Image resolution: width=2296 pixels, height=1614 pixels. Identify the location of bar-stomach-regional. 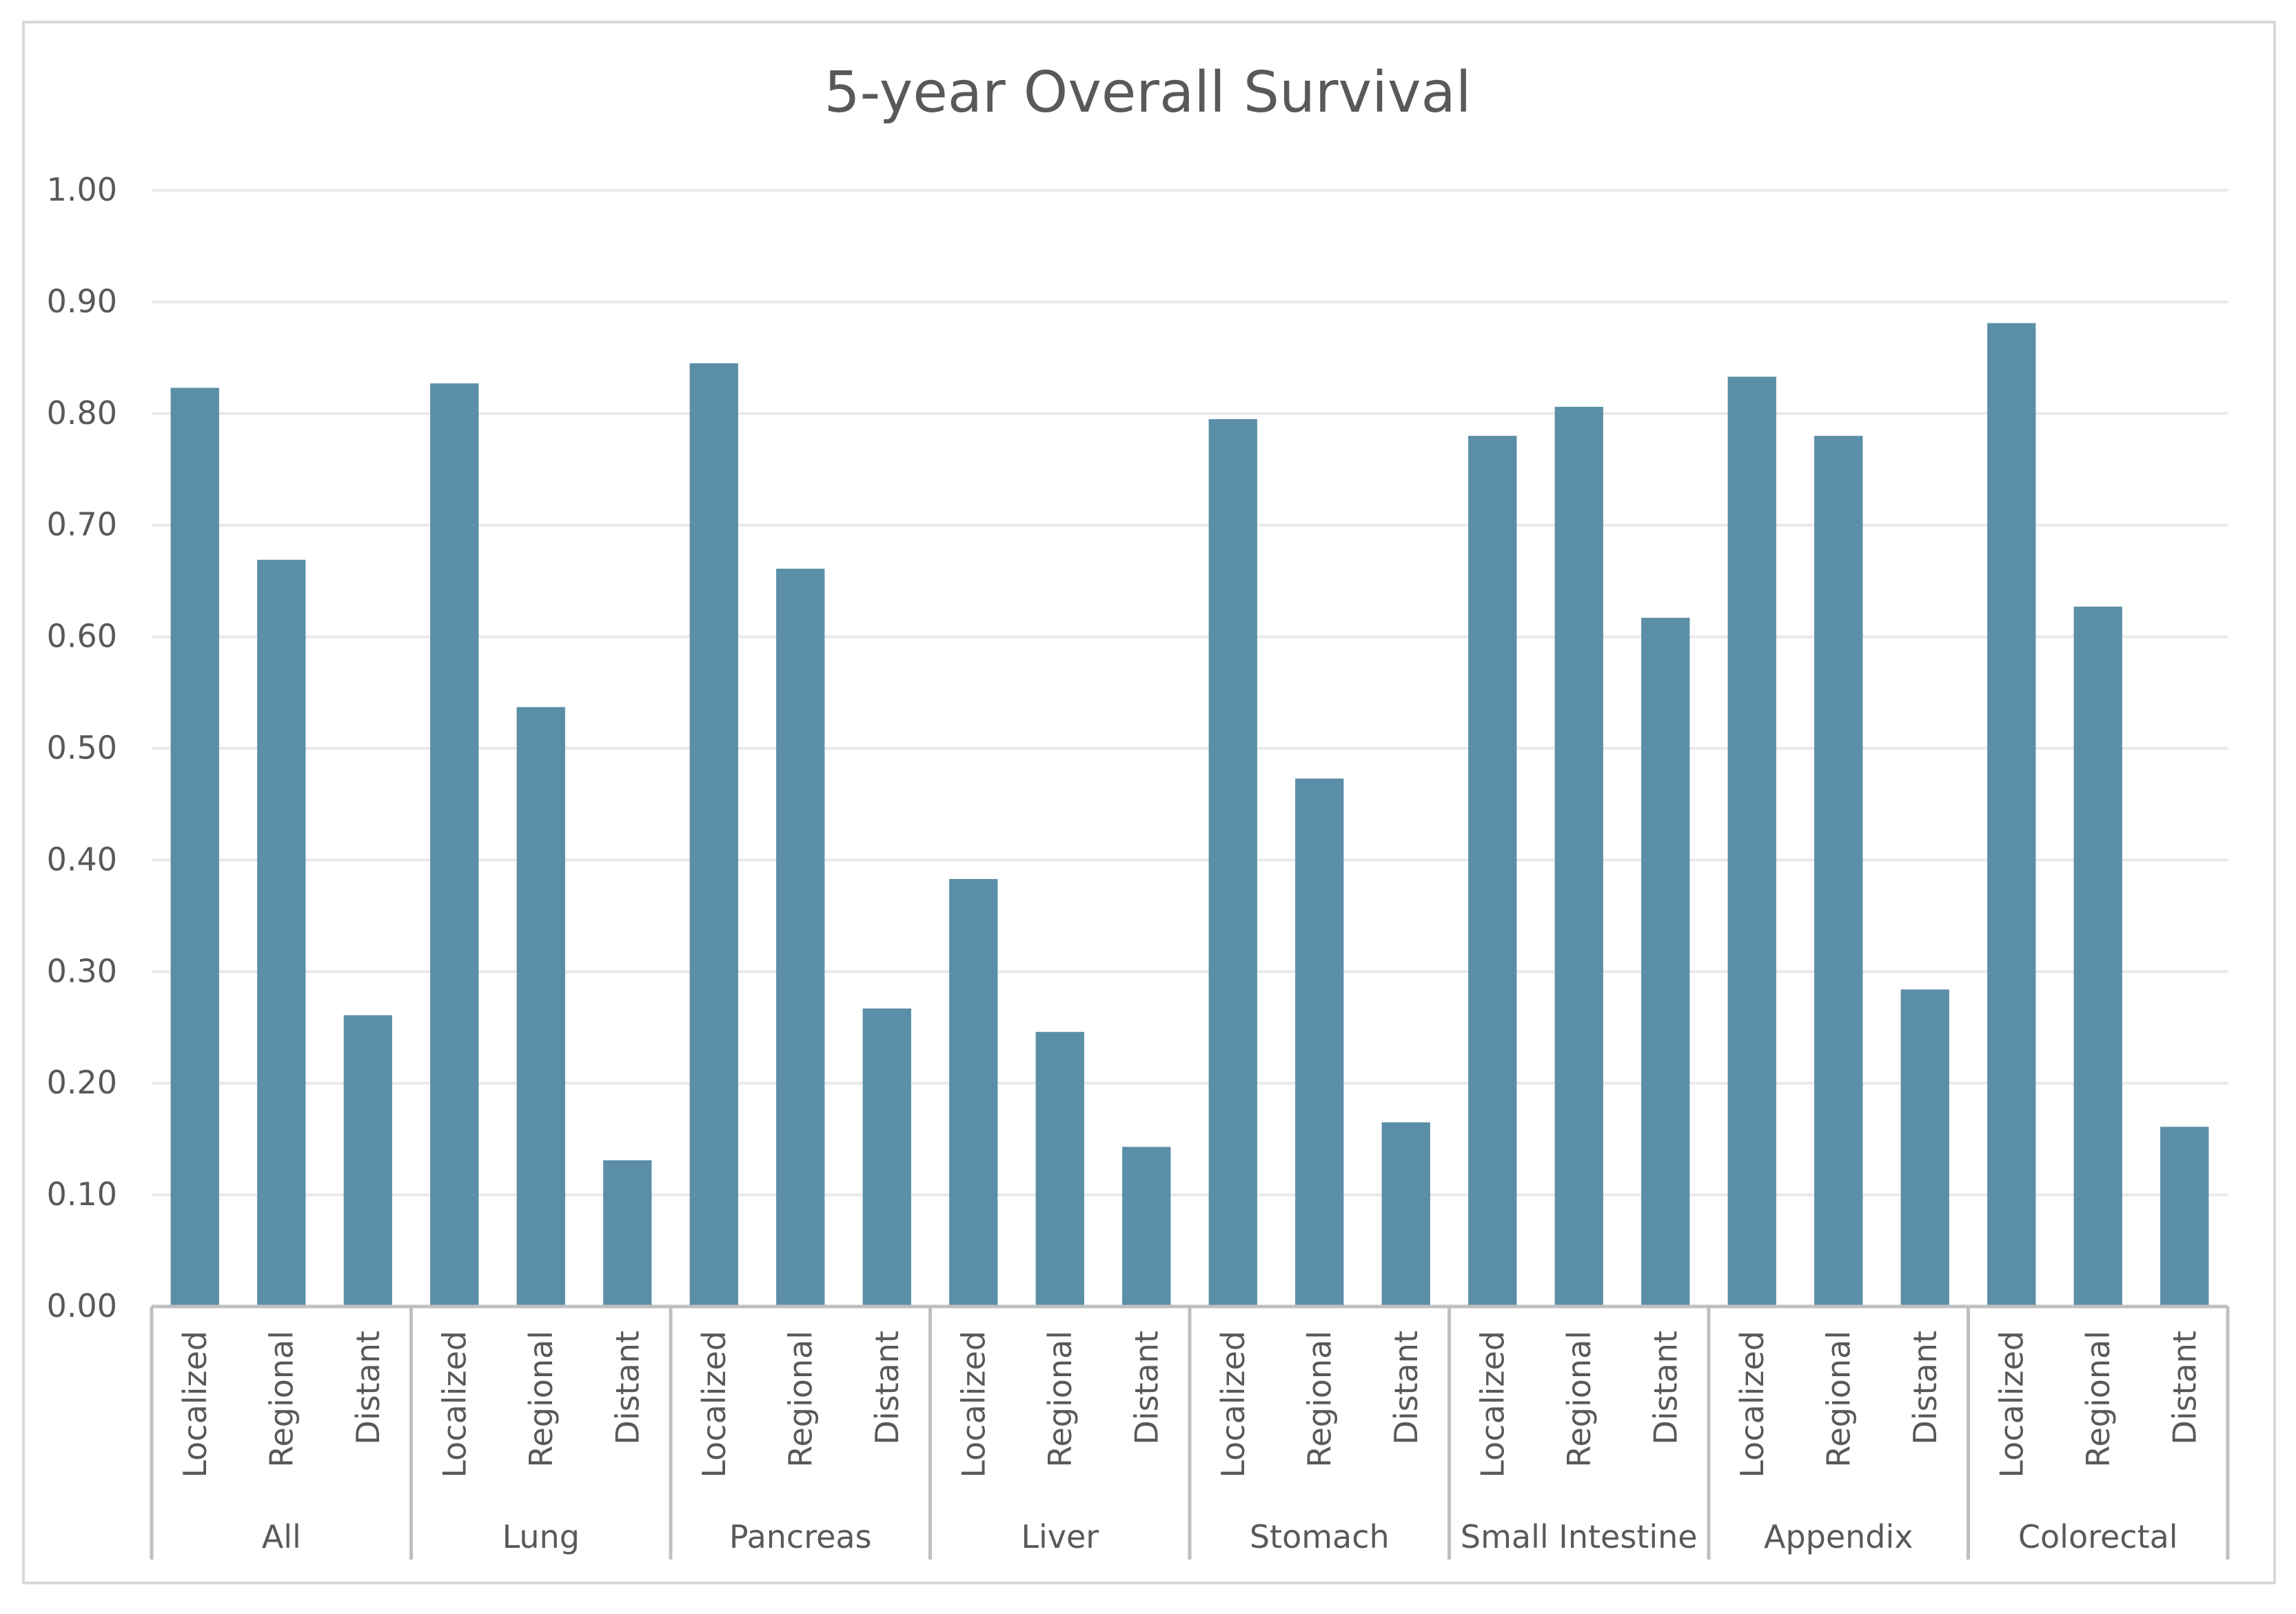
(1319, 1042).